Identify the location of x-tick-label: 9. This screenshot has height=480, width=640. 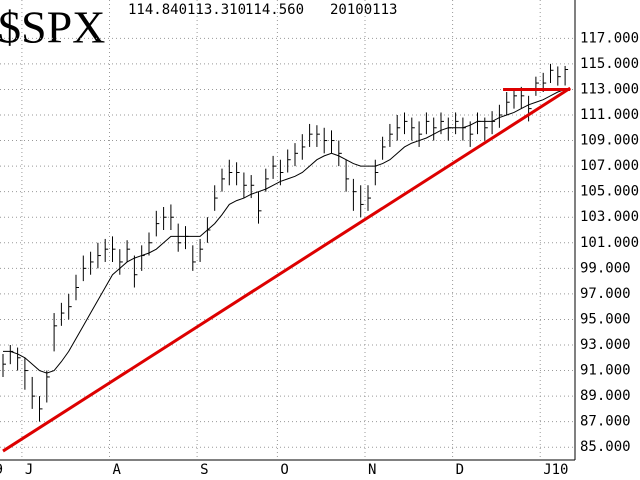
(1, 470).